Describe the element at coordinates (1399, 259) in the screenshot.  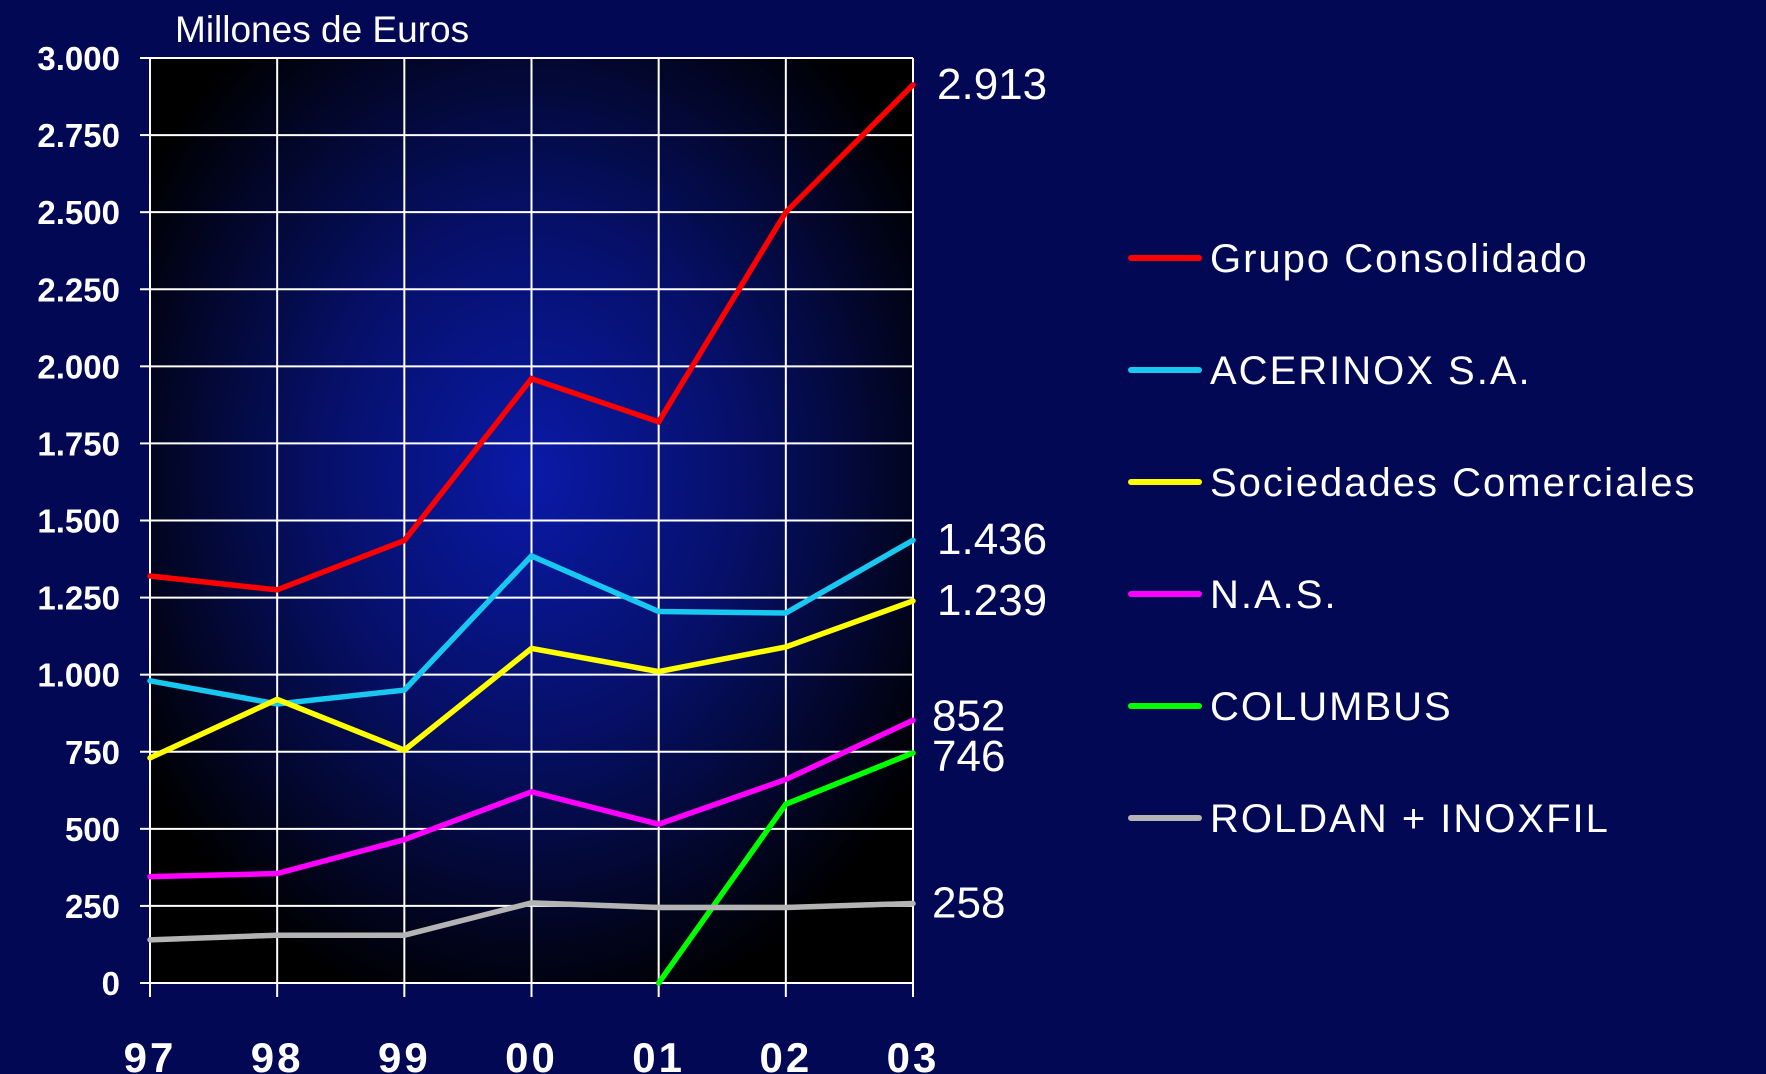
I see `legend-label: Grupo Consolidado` at that location.